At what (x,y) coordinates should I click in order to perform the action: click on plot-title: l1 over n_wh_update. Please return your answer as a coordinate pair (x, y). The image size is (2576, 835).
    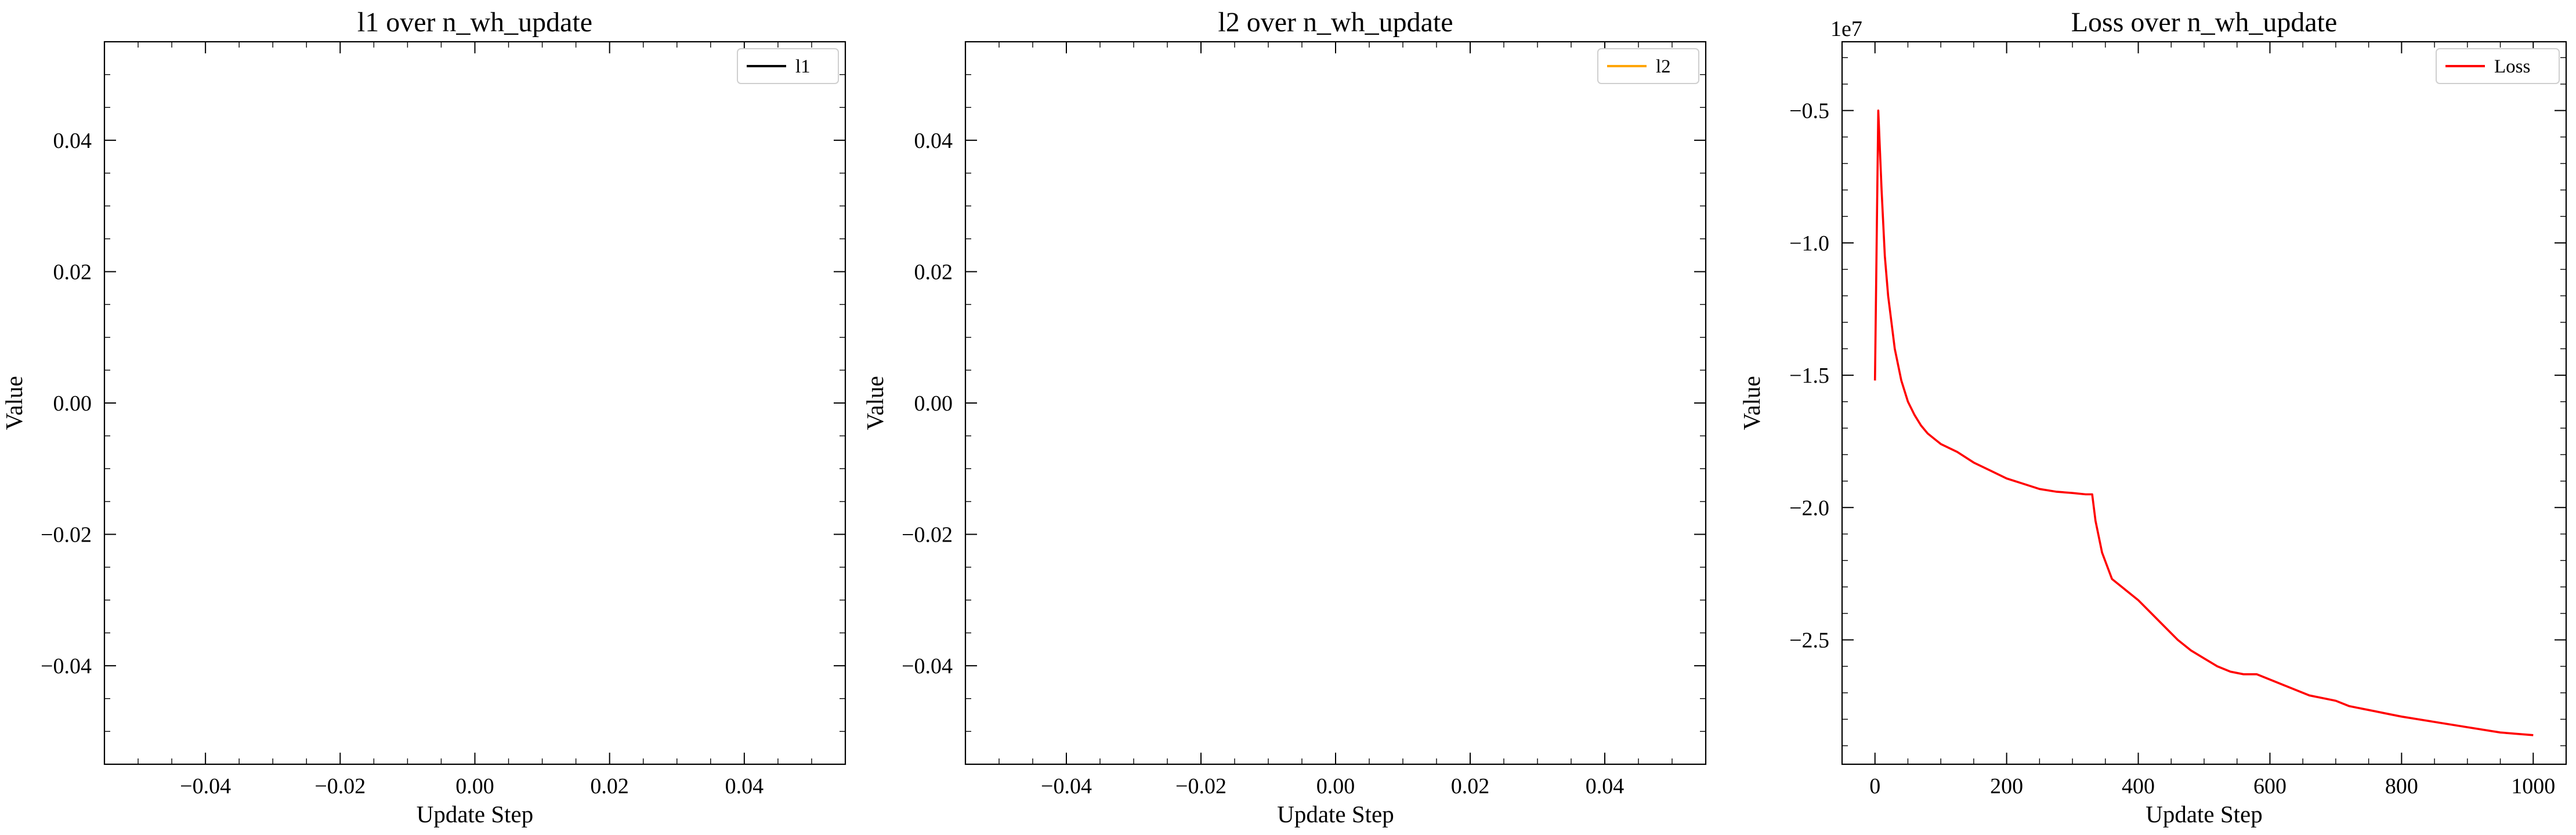
    Looking at the image, I should click on (474, 22).